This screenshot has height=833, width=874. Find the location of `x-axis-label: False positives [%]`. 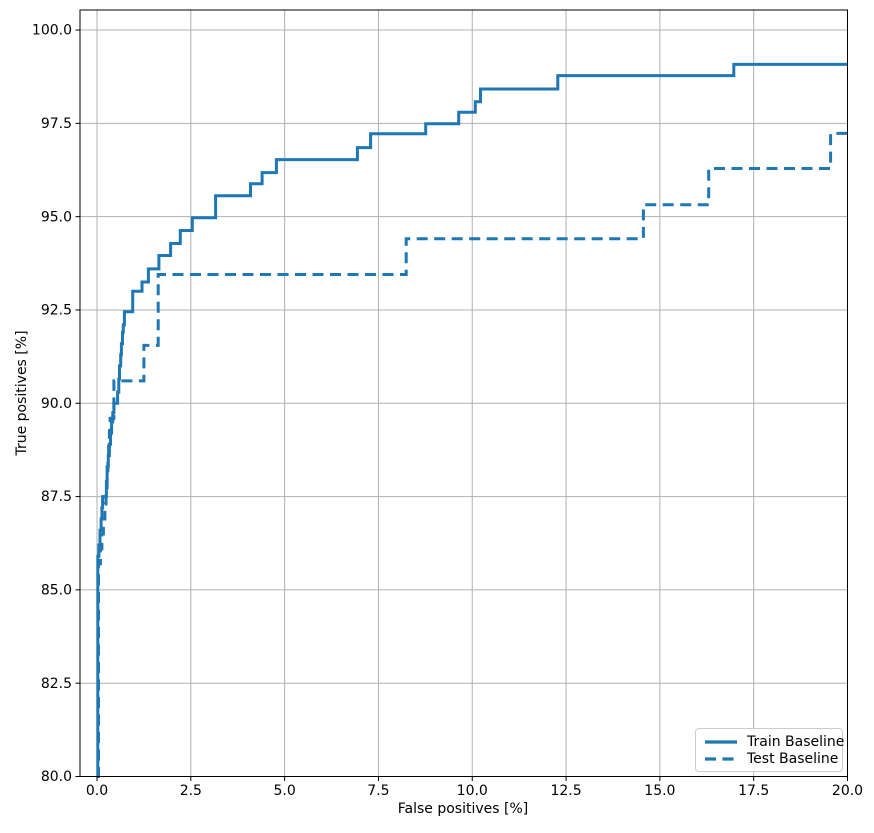

x-axis-label: False positives [%] is located at coordinates (463, 809).